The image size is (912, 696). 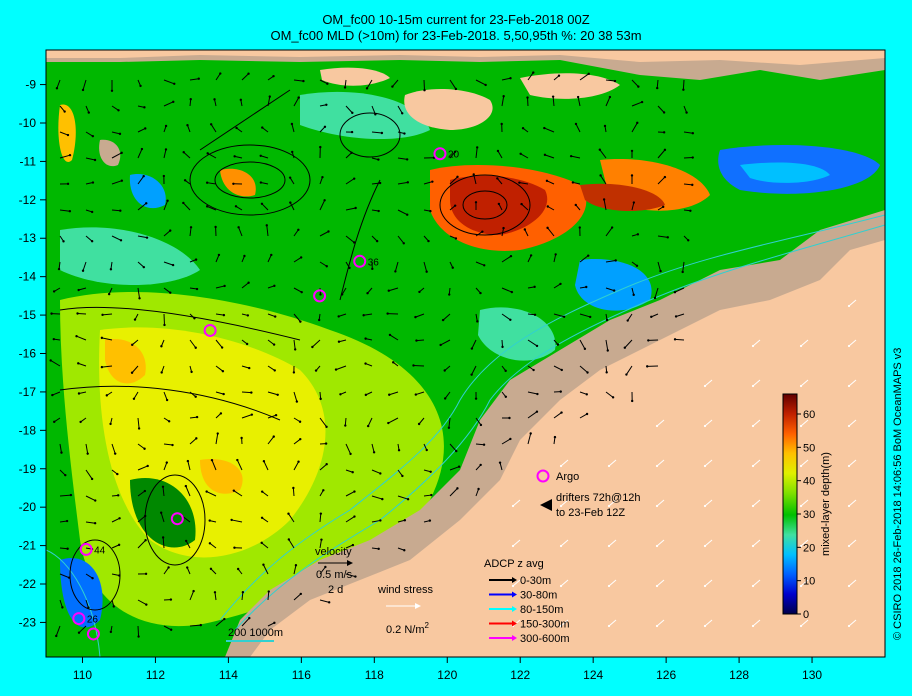 What do you see at coordinates (28, 200) in the screenshot?
I see `lat-tick-label: -12` at bounding box center [28, 200].